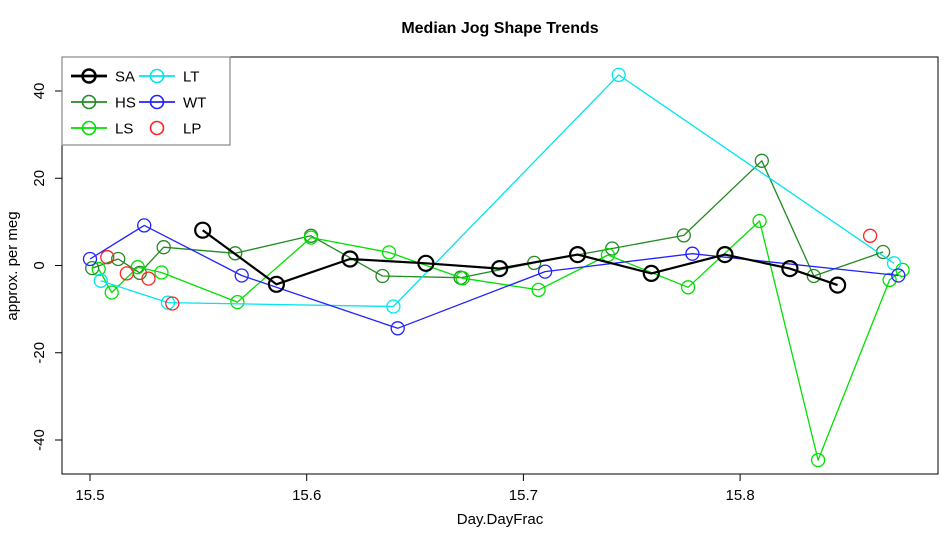  What do you see at coordinates (739, 495) in the screenshot?
I see `x-tick-label: 15.8` at bounding box center [739, 495].